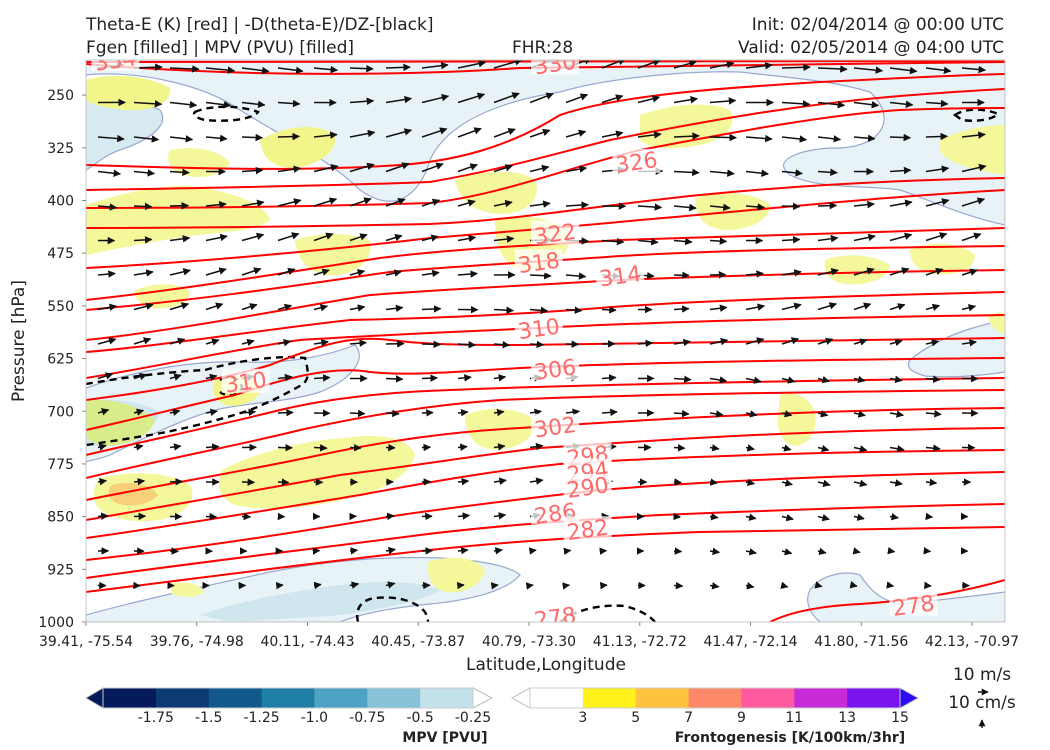  Describe the element at coordinates (60, 149) in the screenshot. I see `y-tick-label: 325` at that location.